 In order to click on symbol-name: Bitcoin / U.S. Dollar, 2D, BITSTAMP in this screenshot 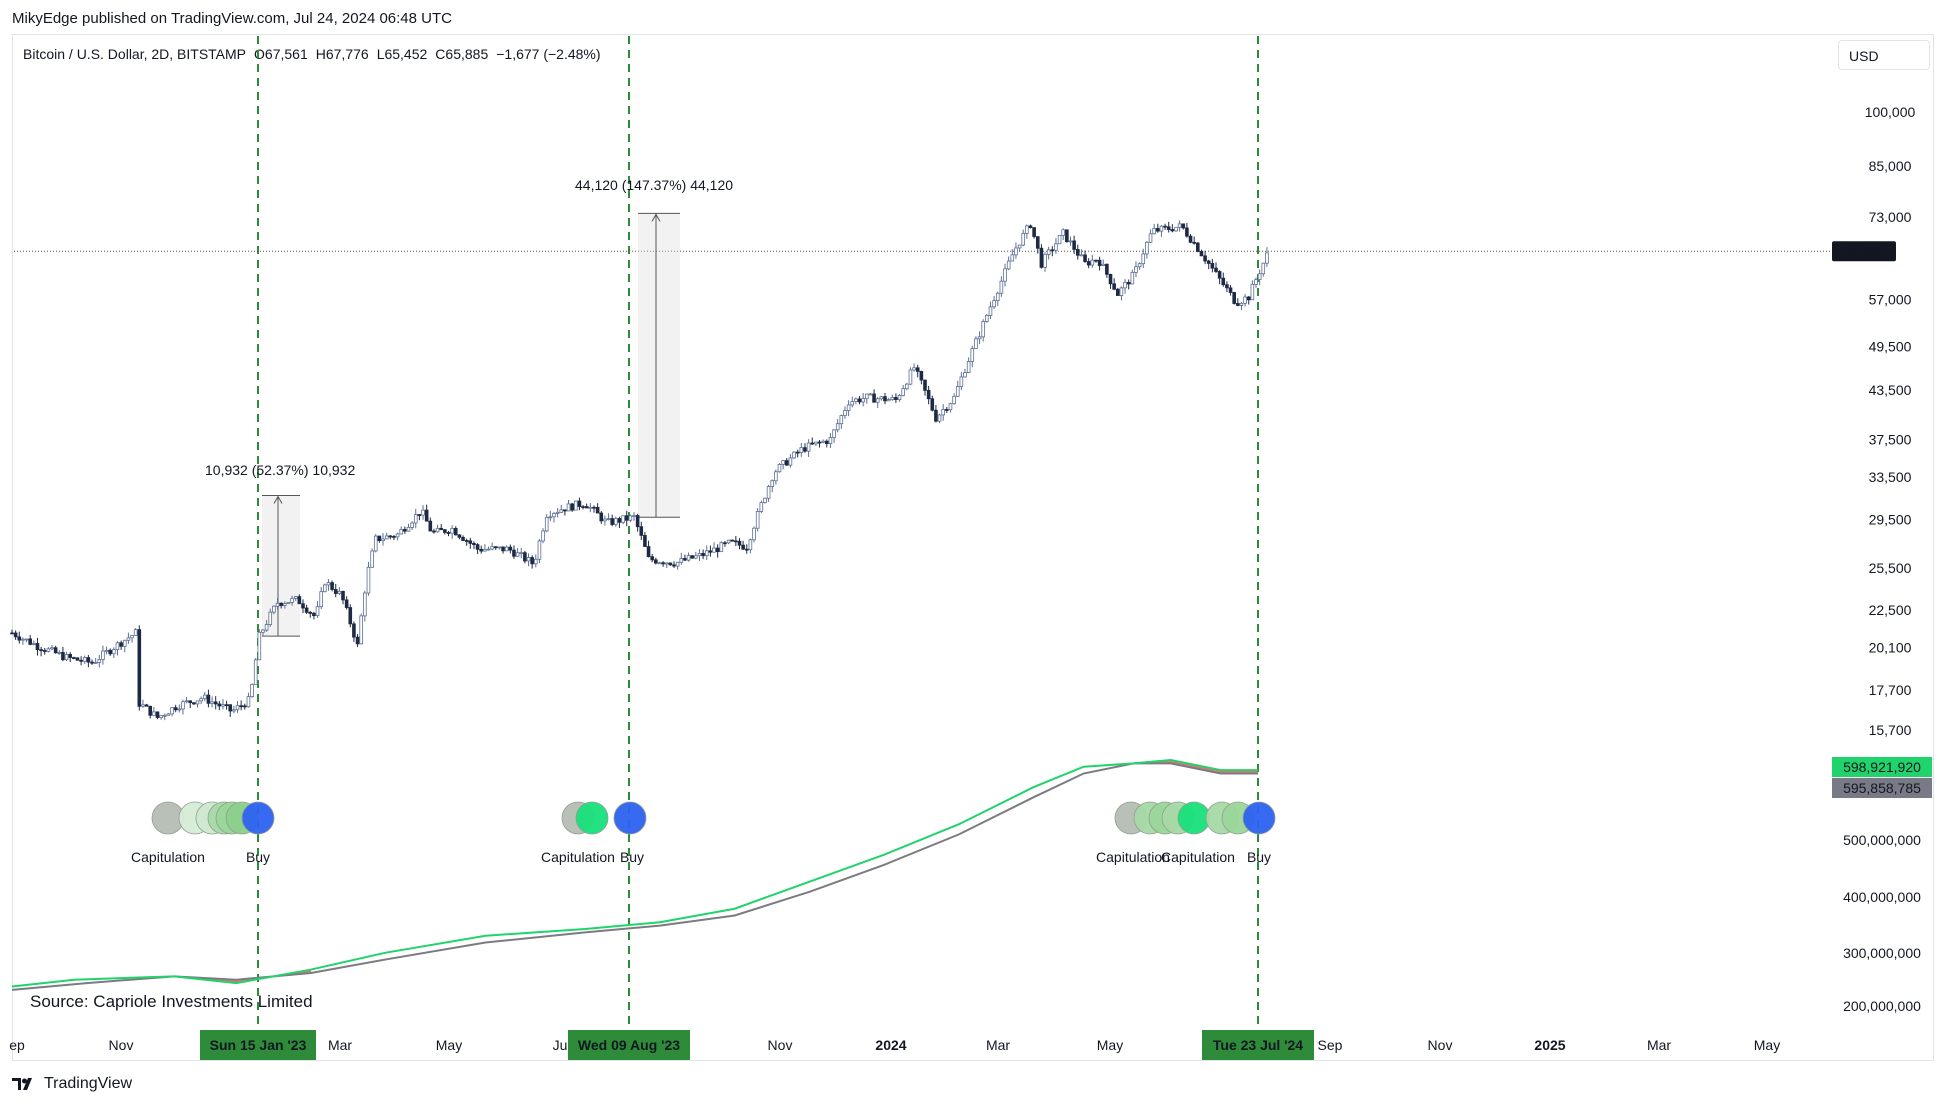, I will do `click(135, 54)`.